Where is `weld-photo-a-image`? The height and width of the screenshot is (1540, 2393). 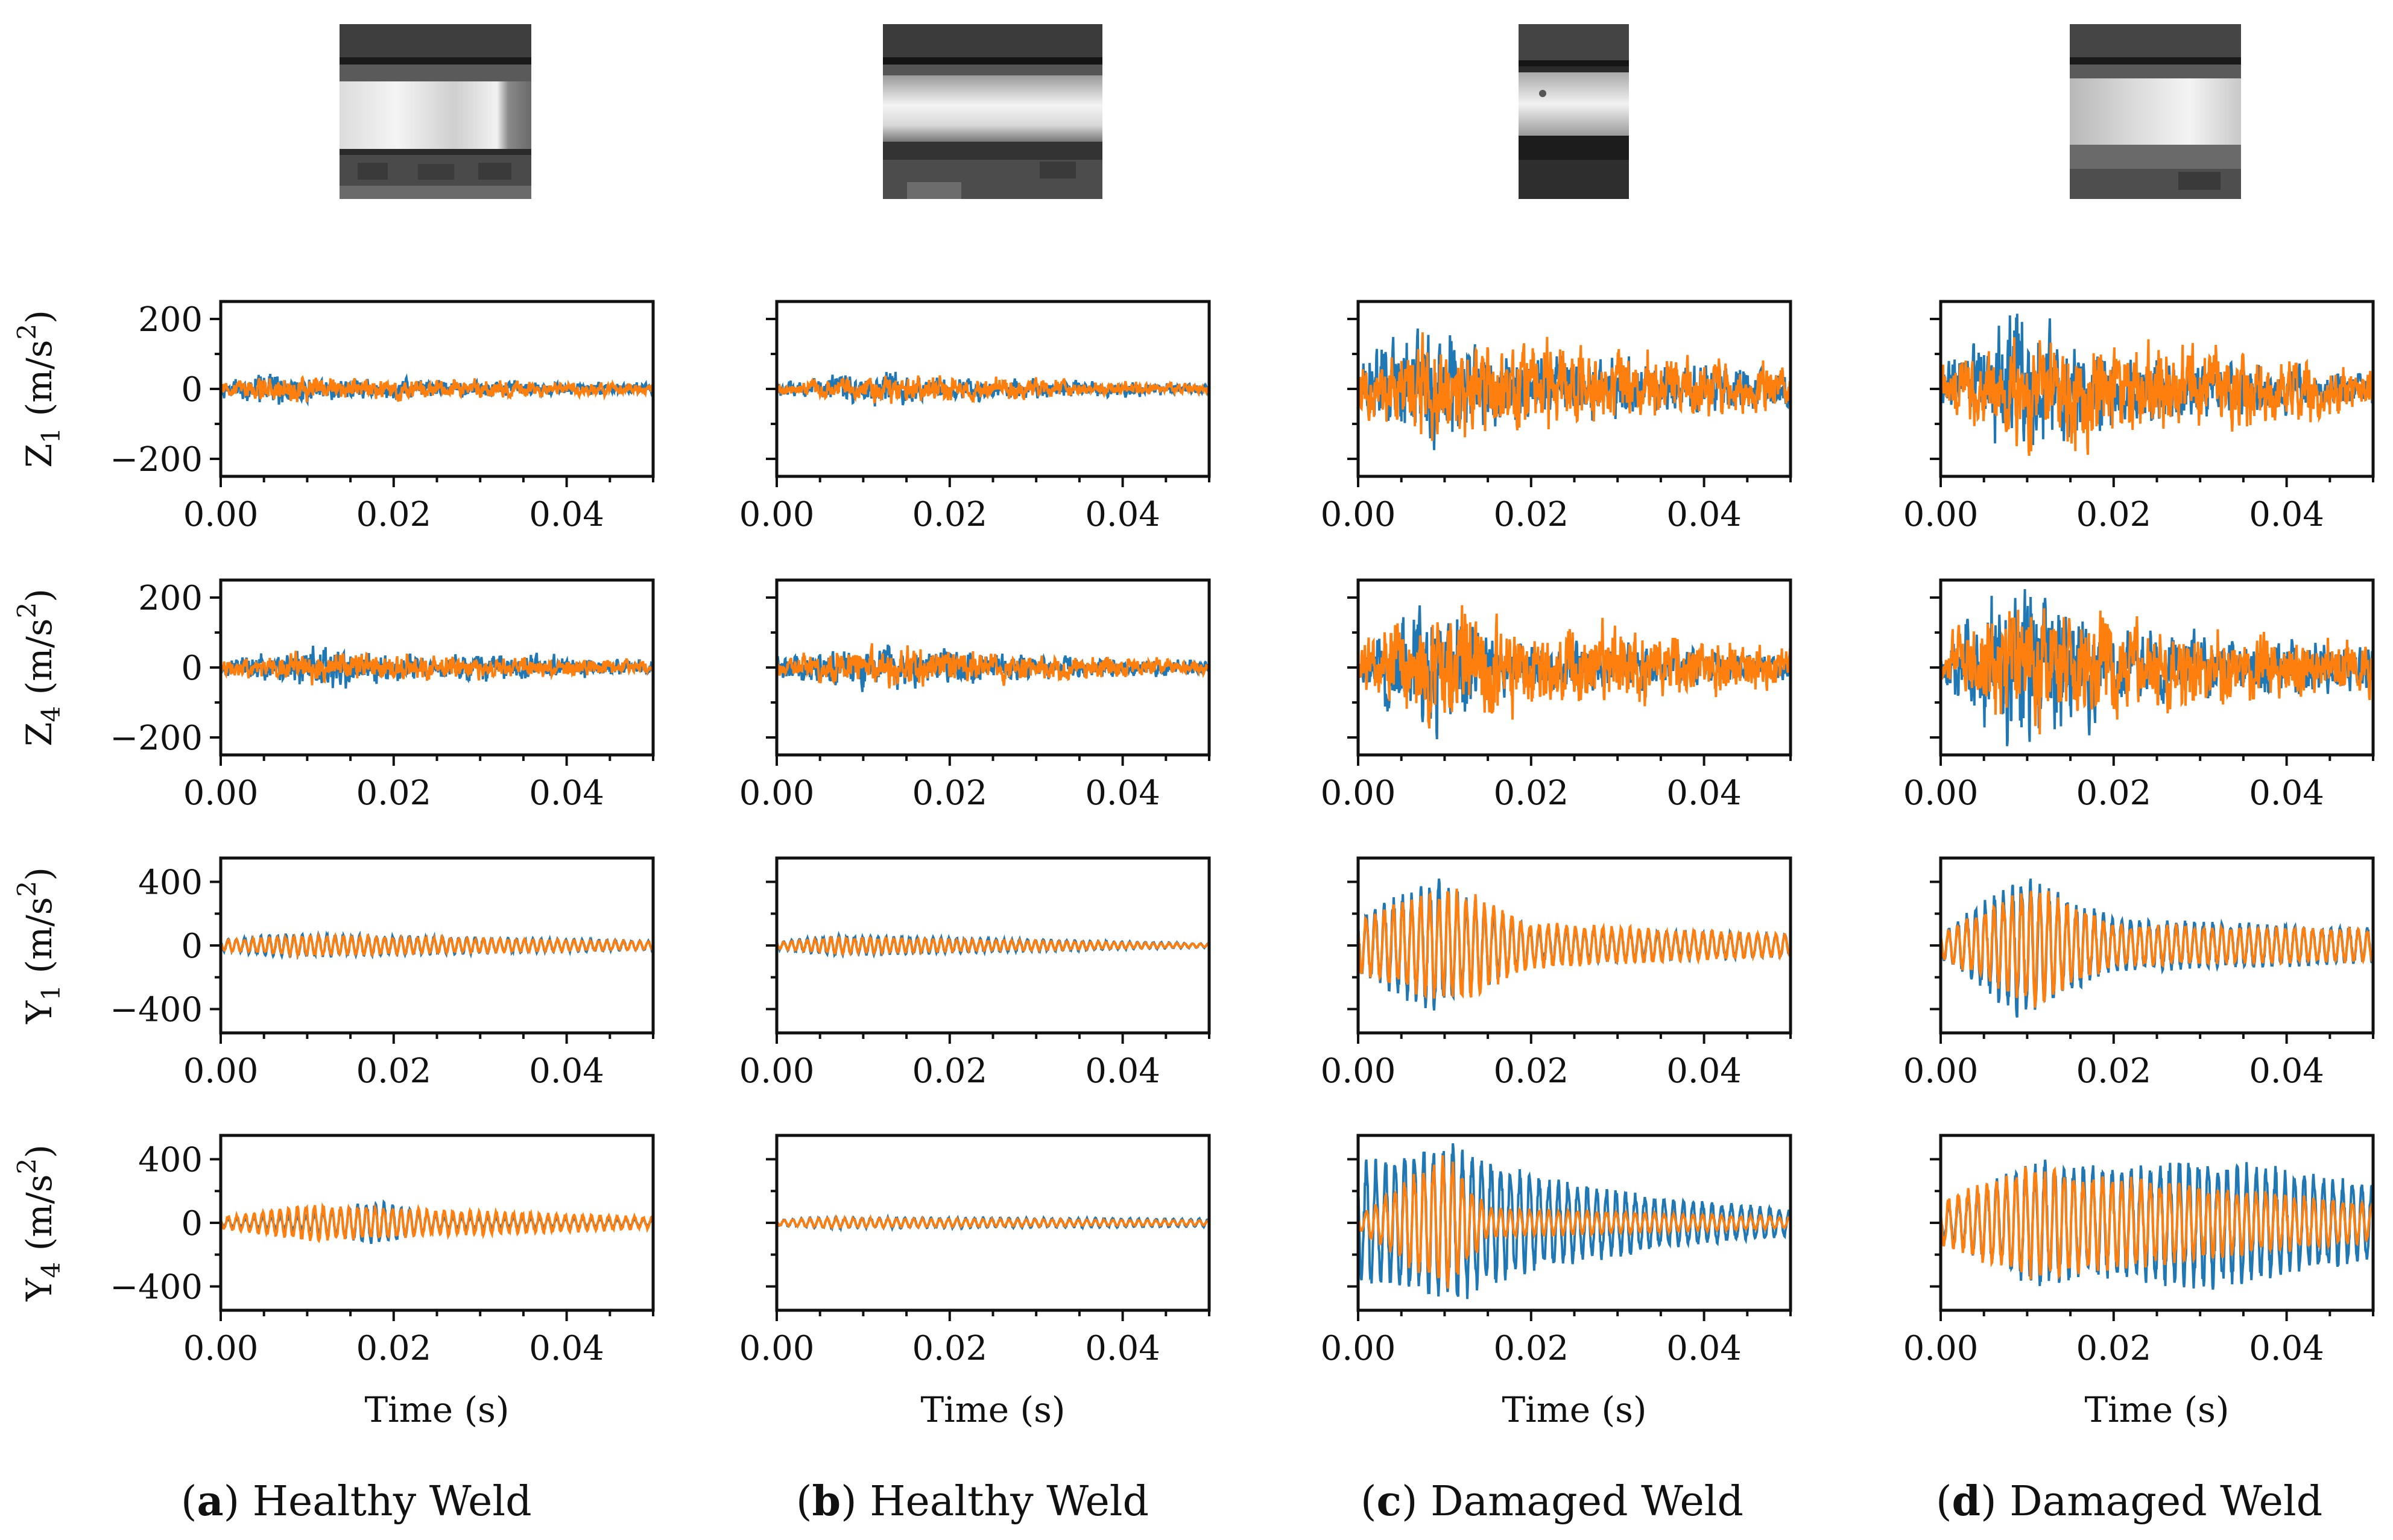
weld-photo-a-image is located at coordinates (435, 112).